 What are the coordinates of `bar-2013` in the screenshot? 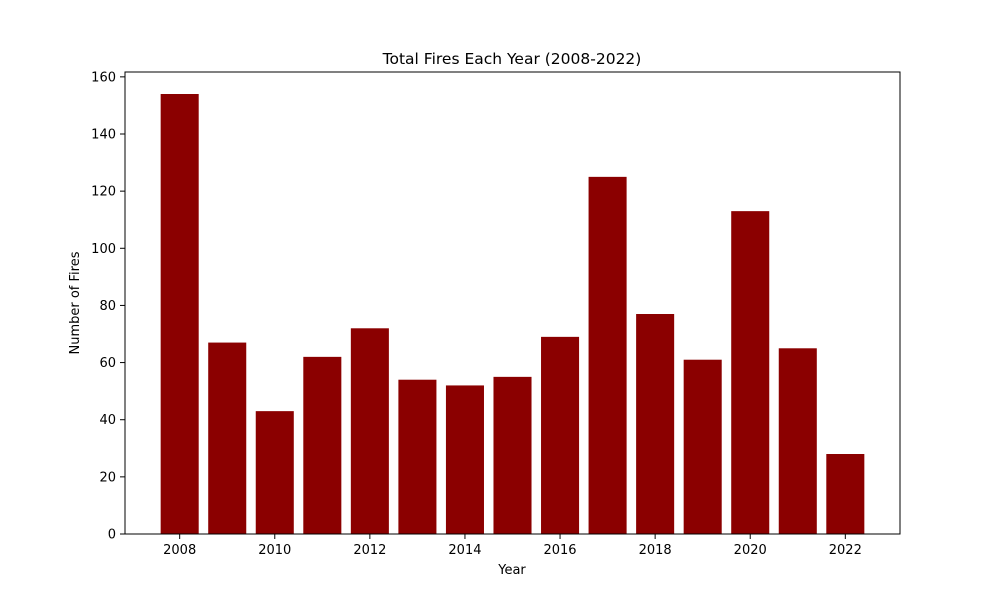 It's located at (417, 456).